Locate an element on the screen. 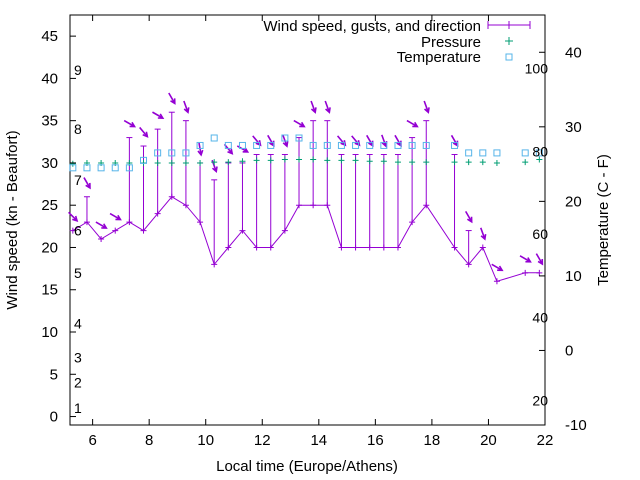  legend-temperature-swatch is located at coordinates (509, 57).